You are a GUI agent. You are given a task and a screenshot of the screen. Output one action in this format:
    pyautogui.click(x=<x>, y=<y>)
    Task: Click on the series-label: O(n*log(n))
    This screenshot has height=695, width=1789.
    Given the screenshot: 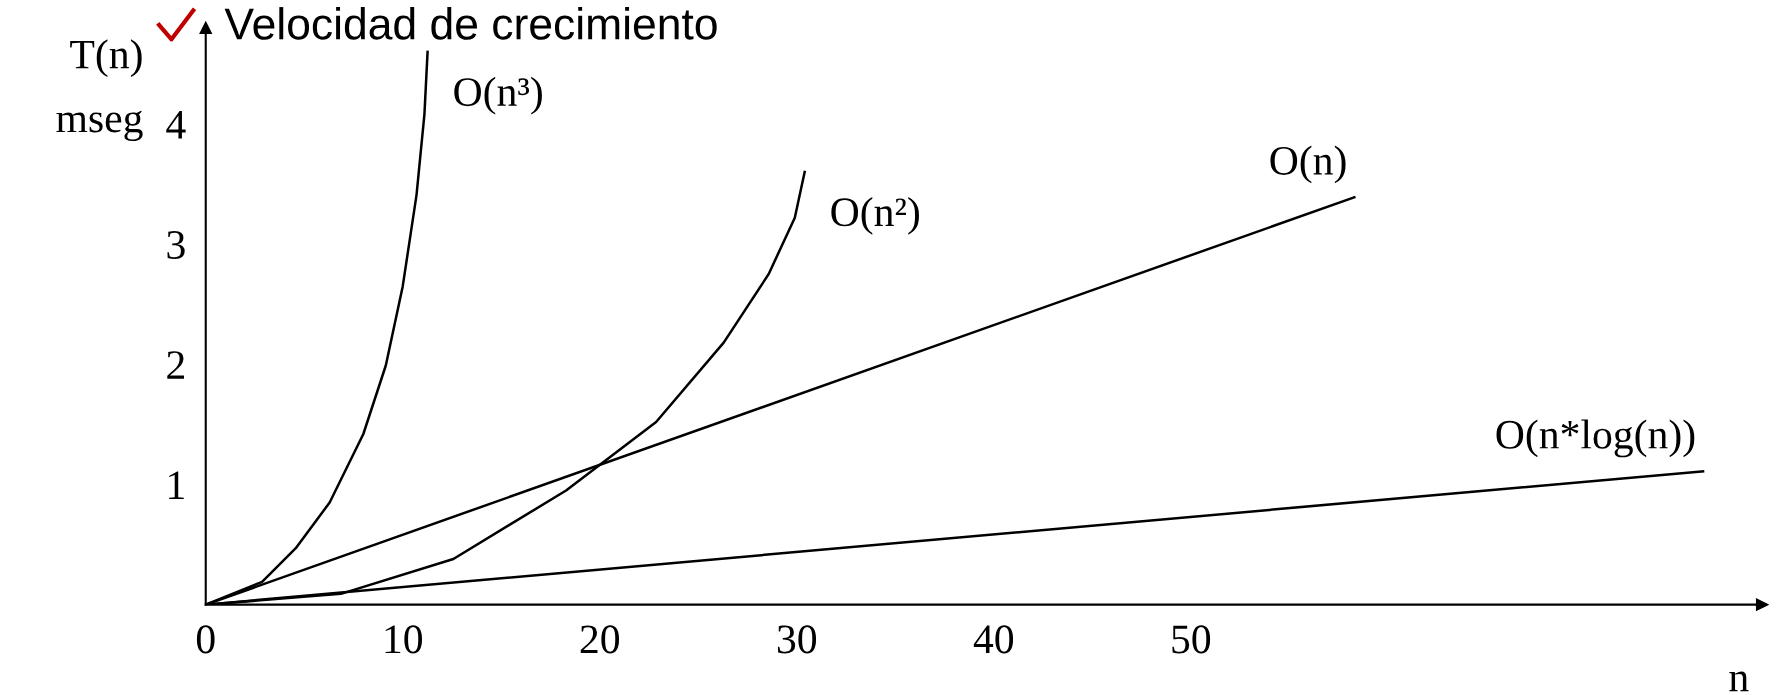 What is the action you would take?
    pyautogui.click(x=1595, y=438)
    